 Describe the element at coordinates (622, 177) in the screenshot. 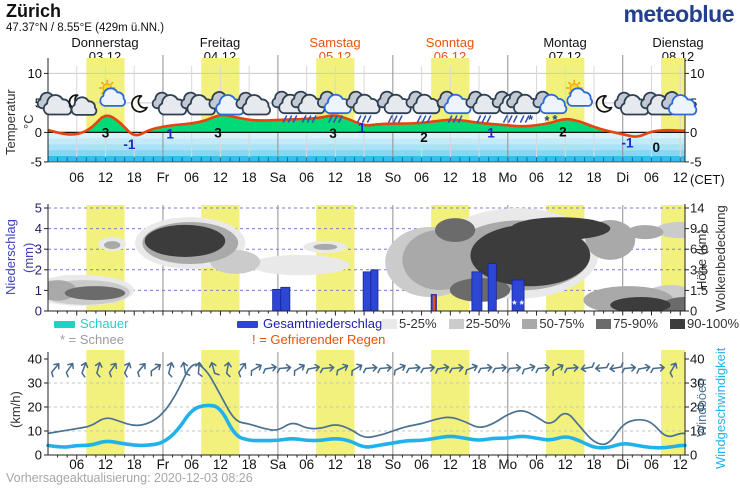

I see `svg-text: Di` at that location.